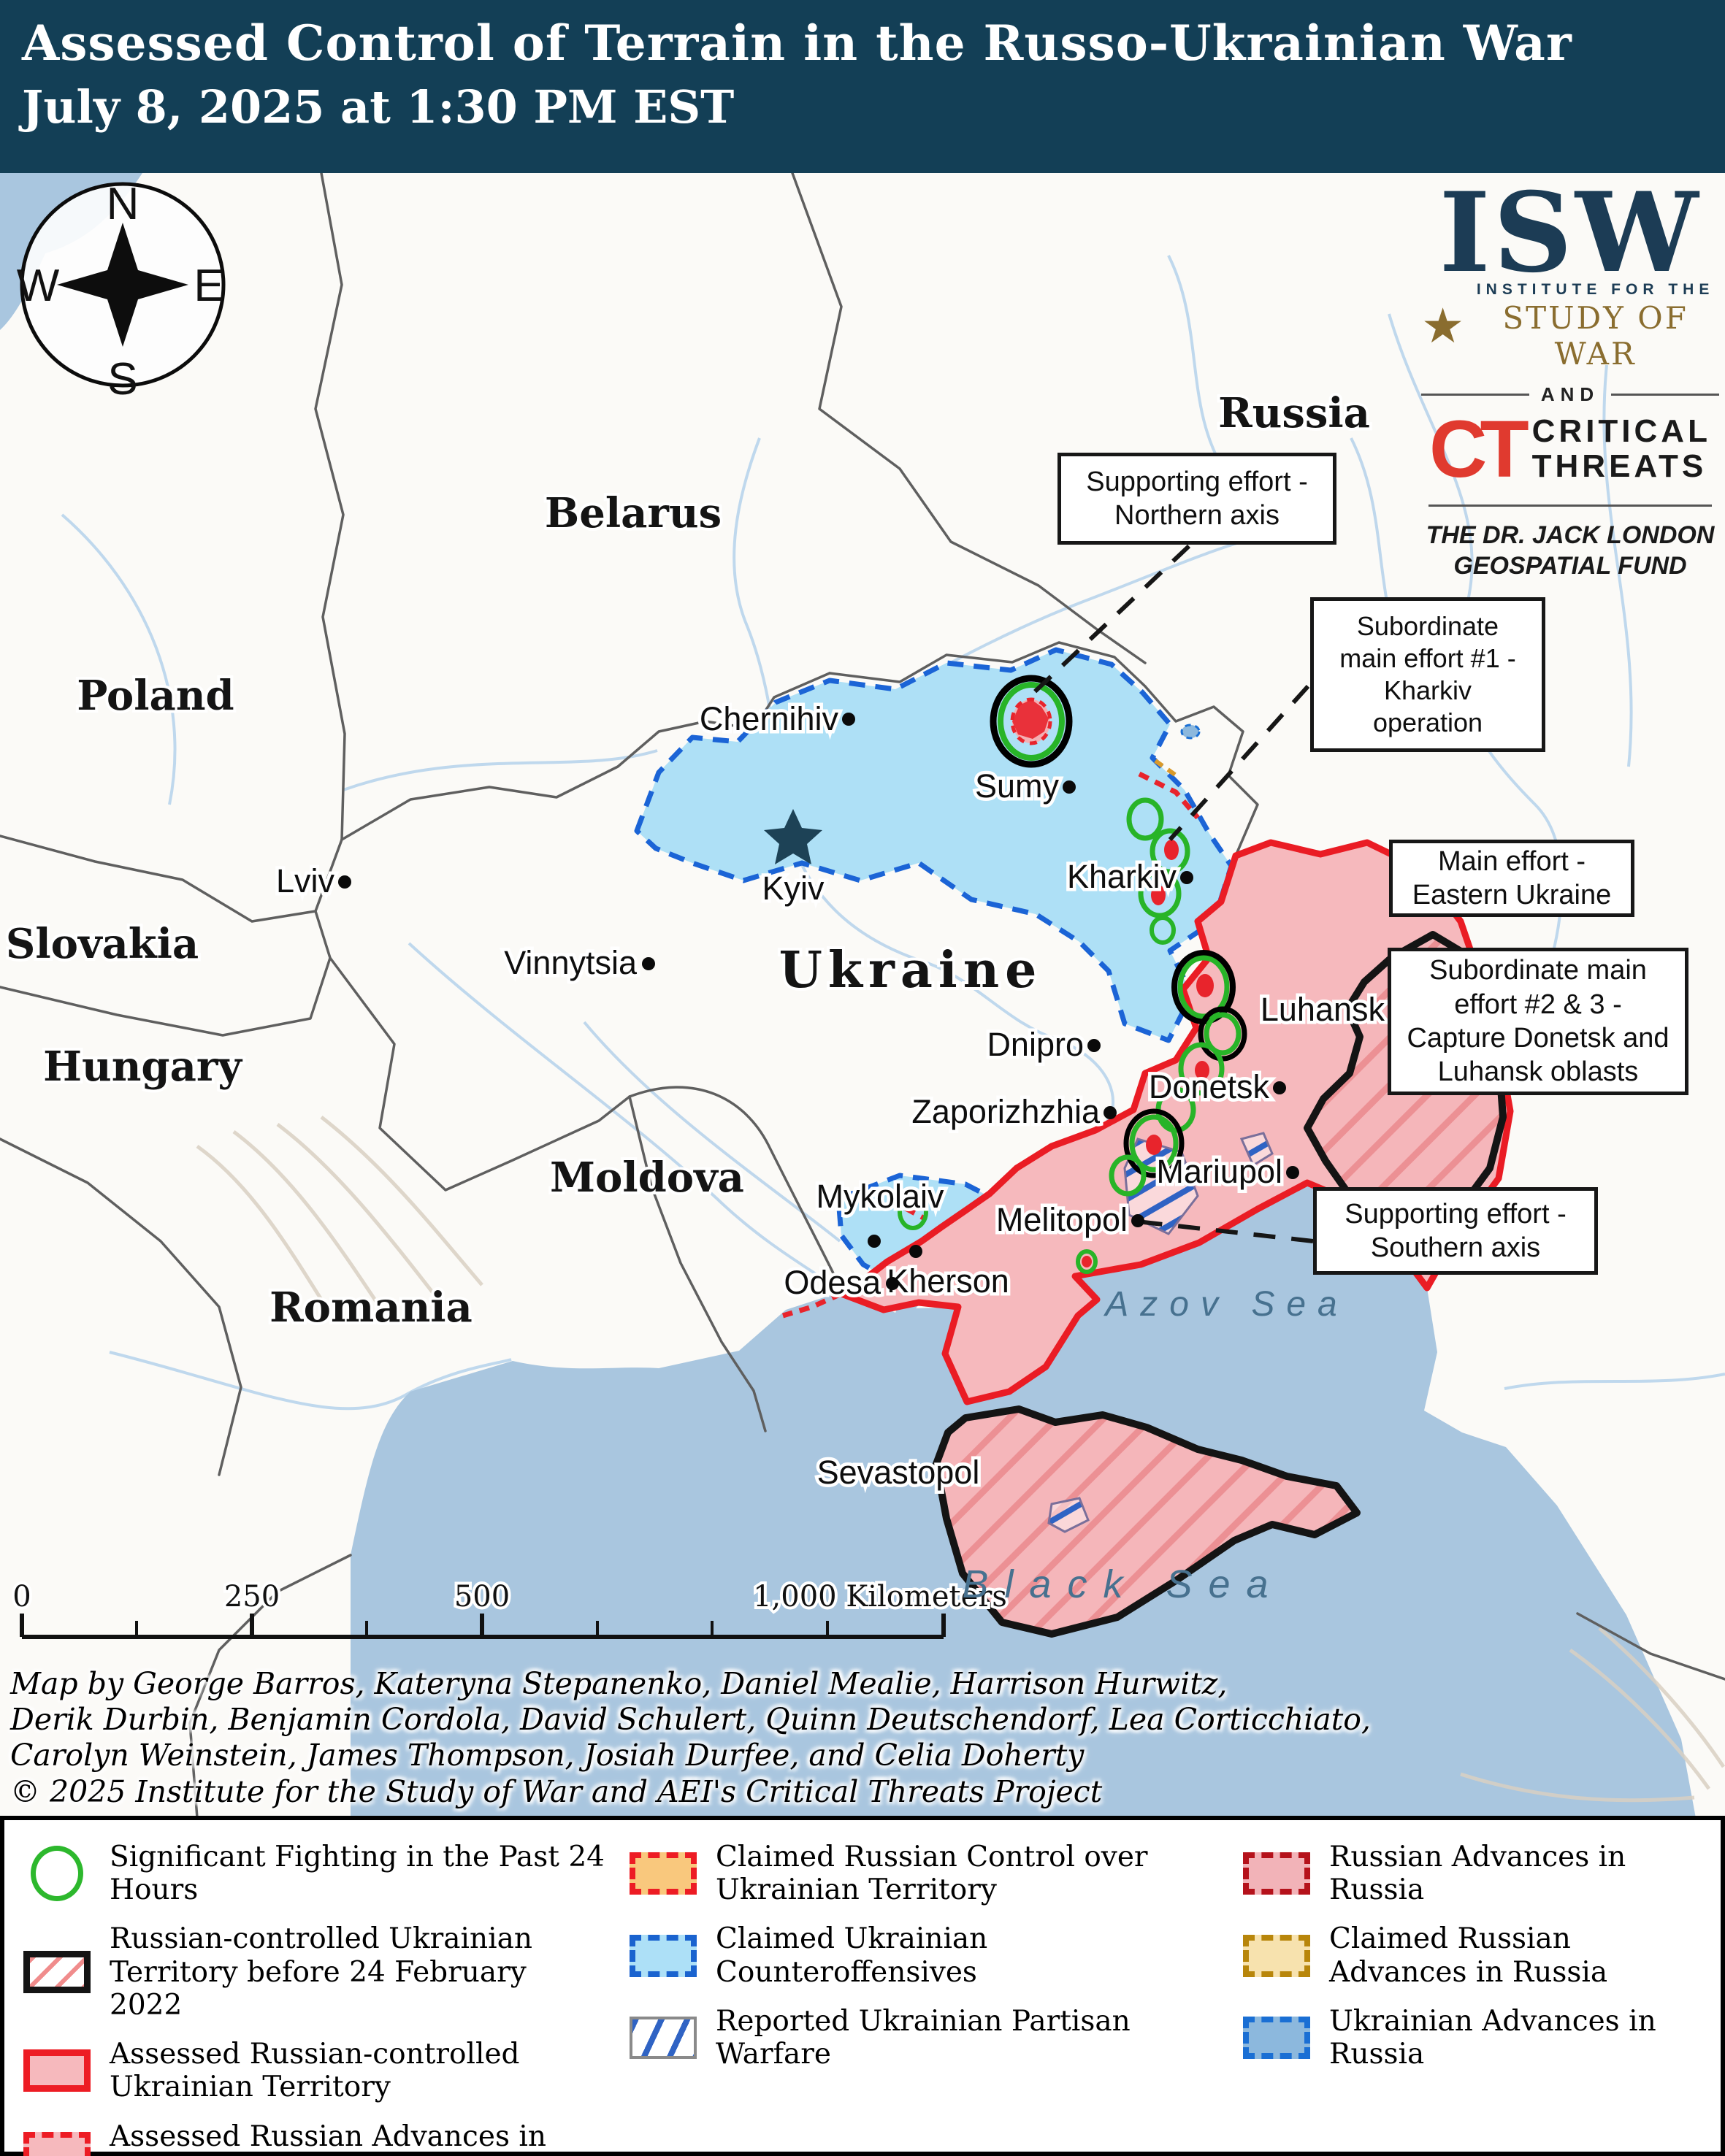  What do you see at coordinates (1017, 786) in the screenshot?
I see `svg-text: Sumy` at bounding box center [1017, 786].